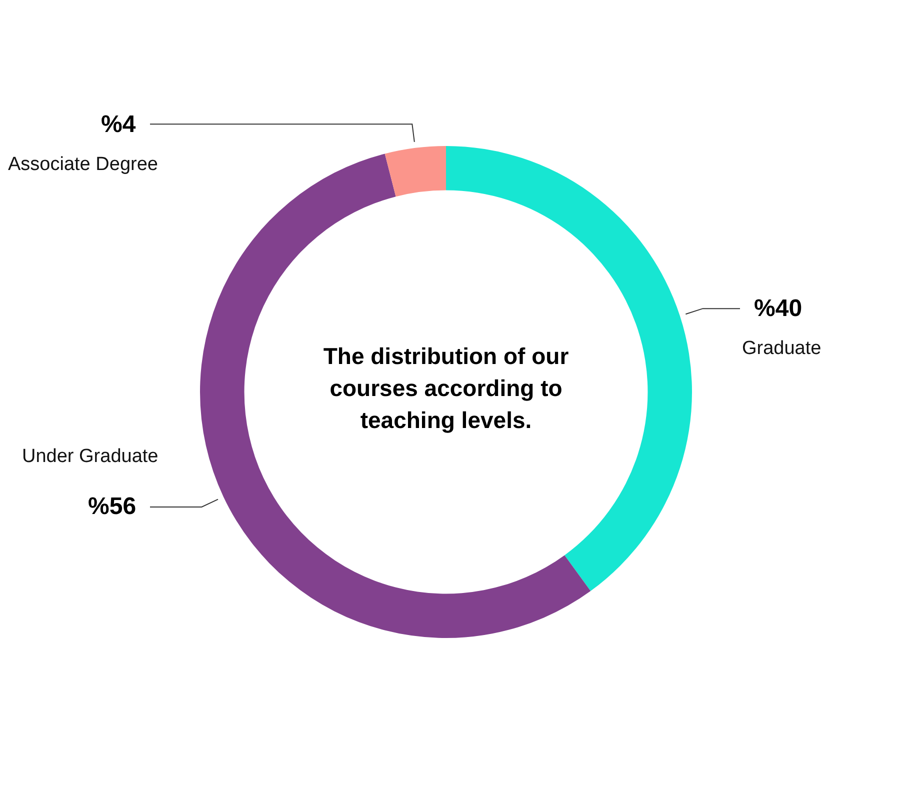  What do you see at coordinates (415, 171) in the screenshot?
I see `donut-slice` at bounding box center [415, 171].